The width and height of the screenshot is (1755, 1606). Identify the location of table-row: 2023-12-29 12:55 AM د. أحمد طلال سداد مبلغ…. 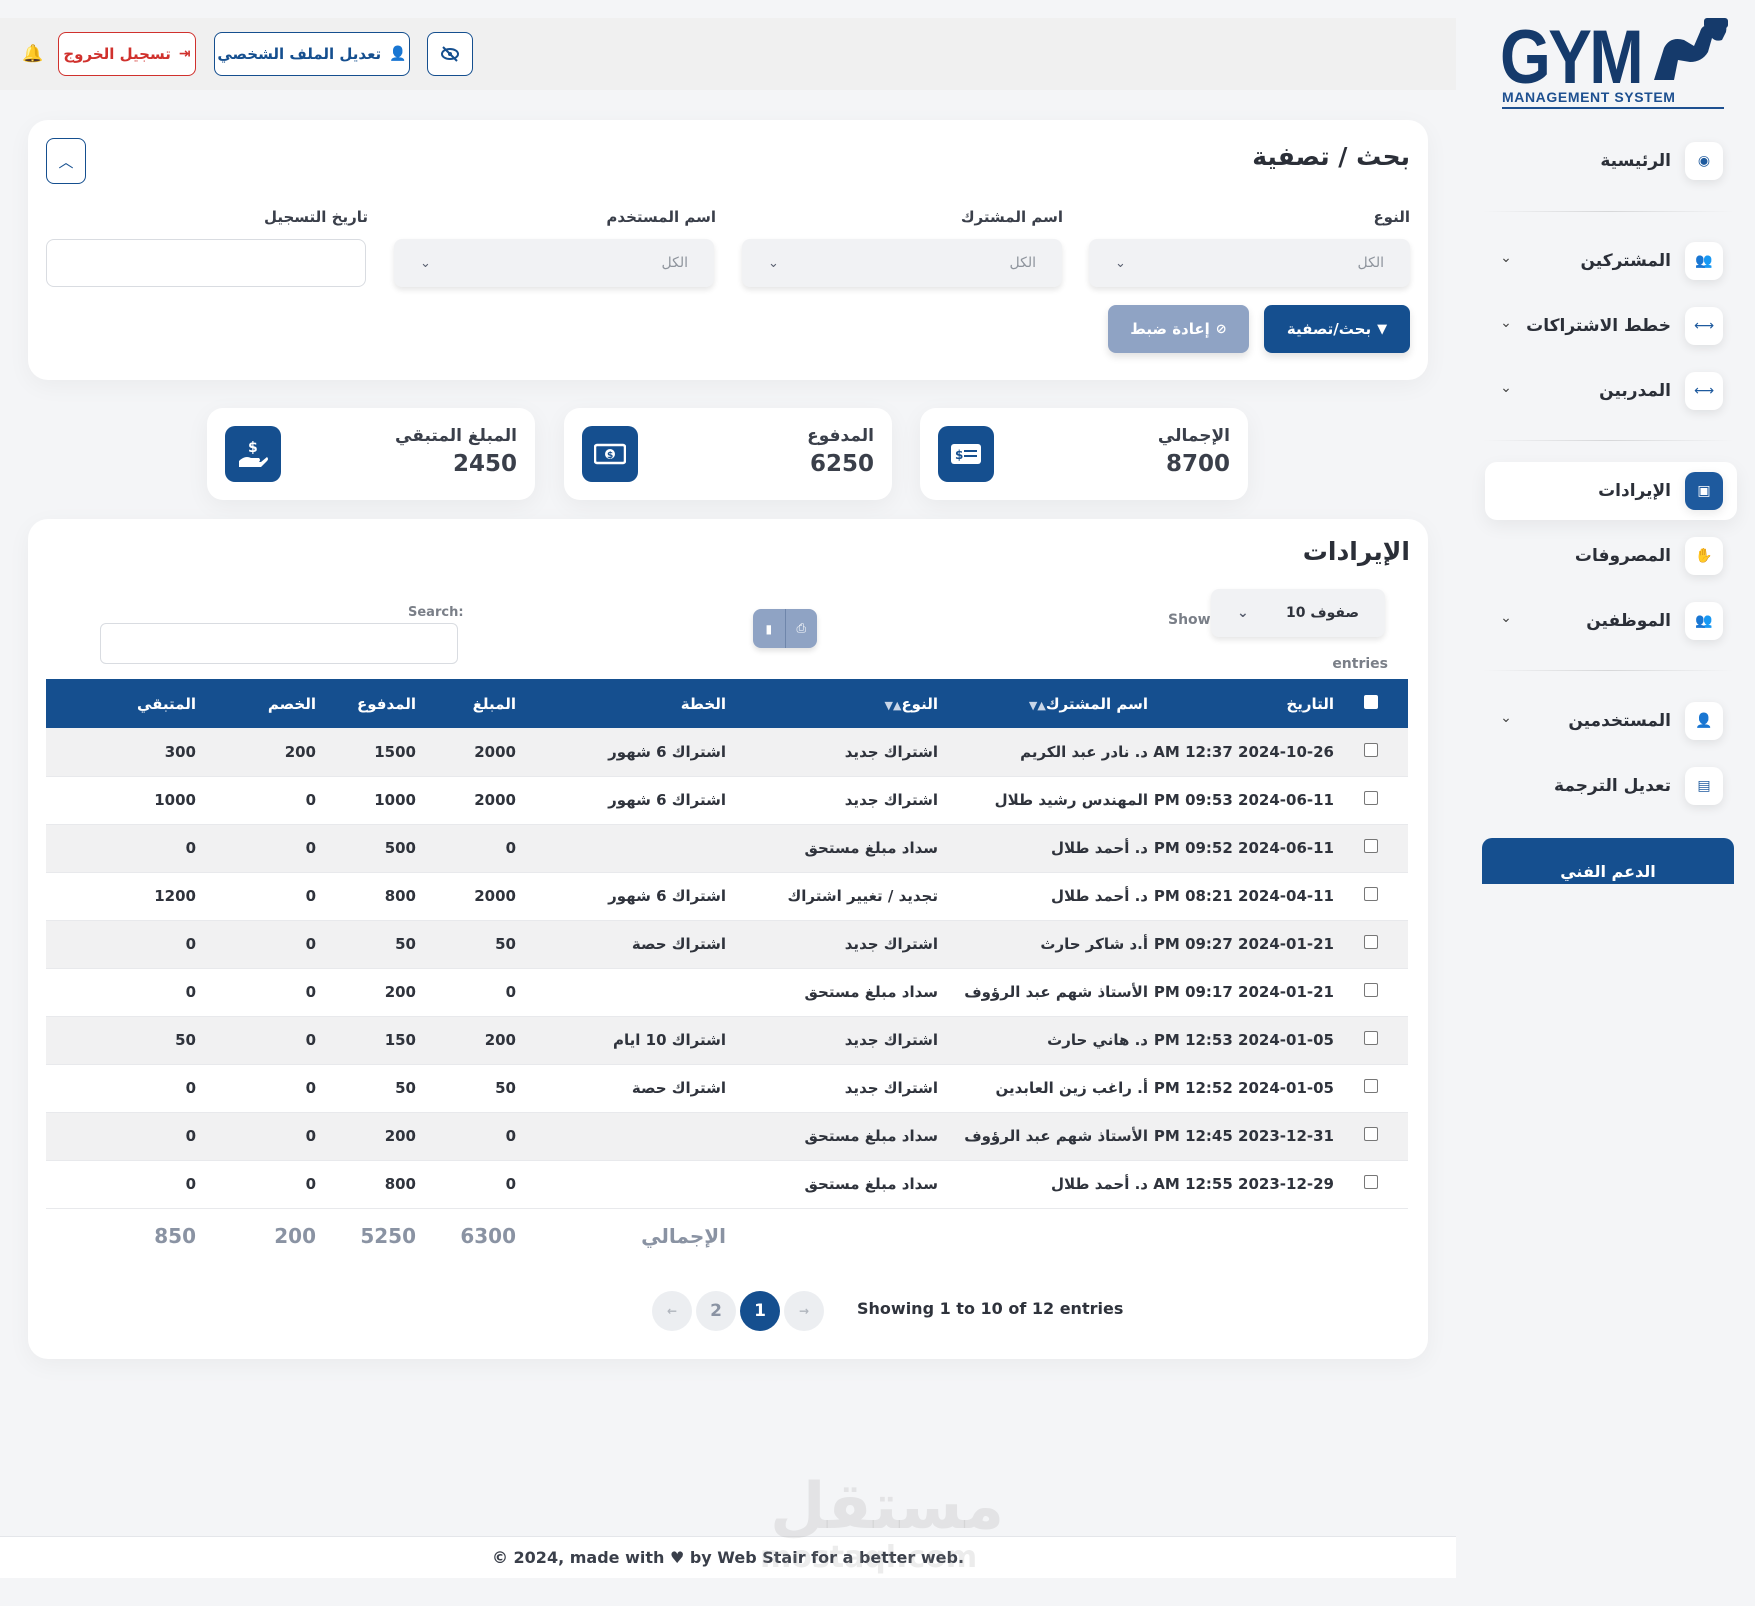
(727, 1184).